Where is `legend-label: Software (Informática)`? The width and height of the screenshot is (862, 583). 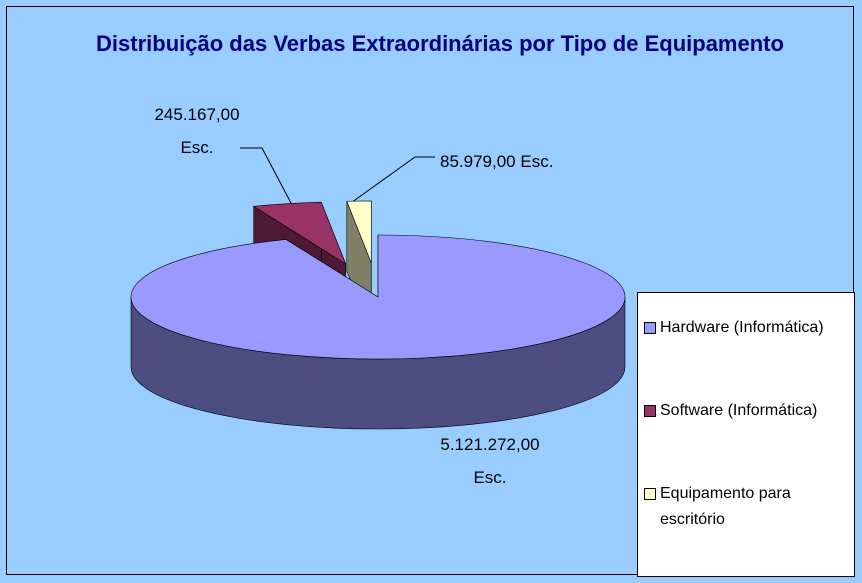
legend-label: Software (Informática) is located at coordinates (739, 410).